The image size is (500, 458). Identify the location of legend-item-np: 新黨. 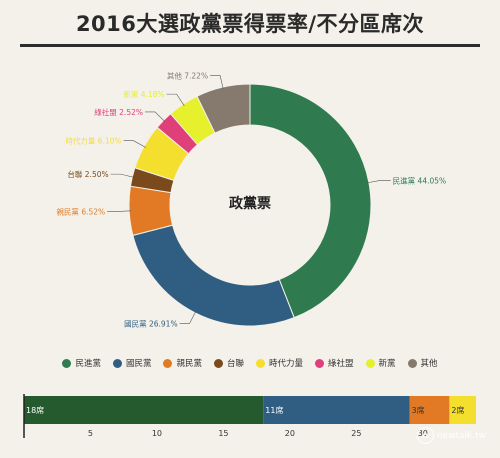
(380, 363).